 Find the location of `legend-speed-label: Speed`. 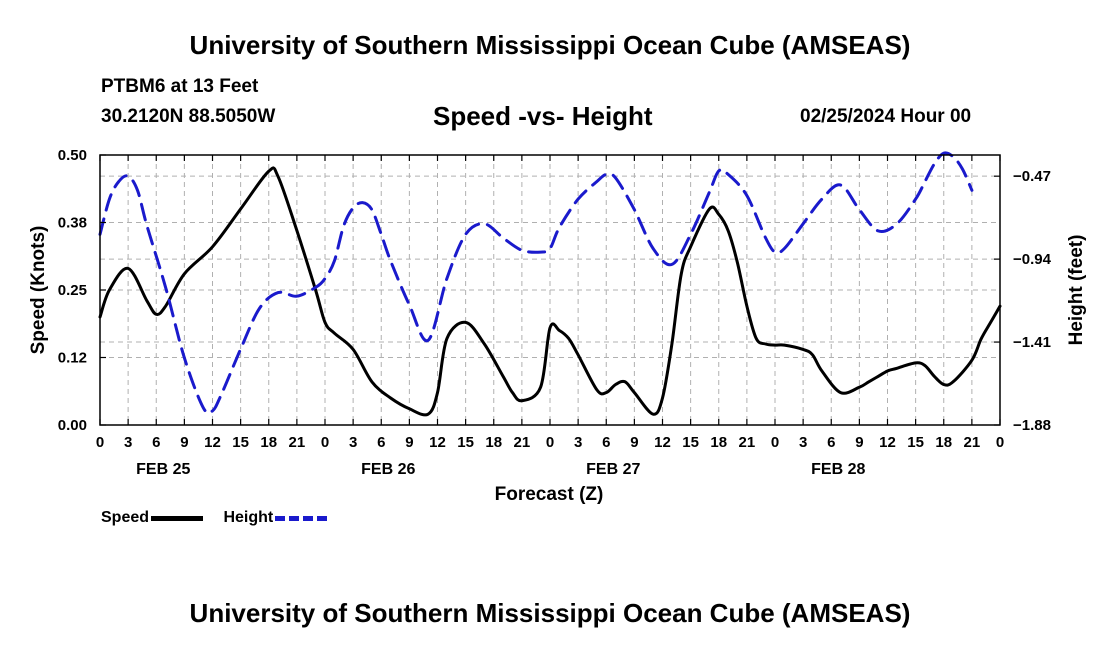

legend-speed-label: Speed is located at coordinates (125, 517).